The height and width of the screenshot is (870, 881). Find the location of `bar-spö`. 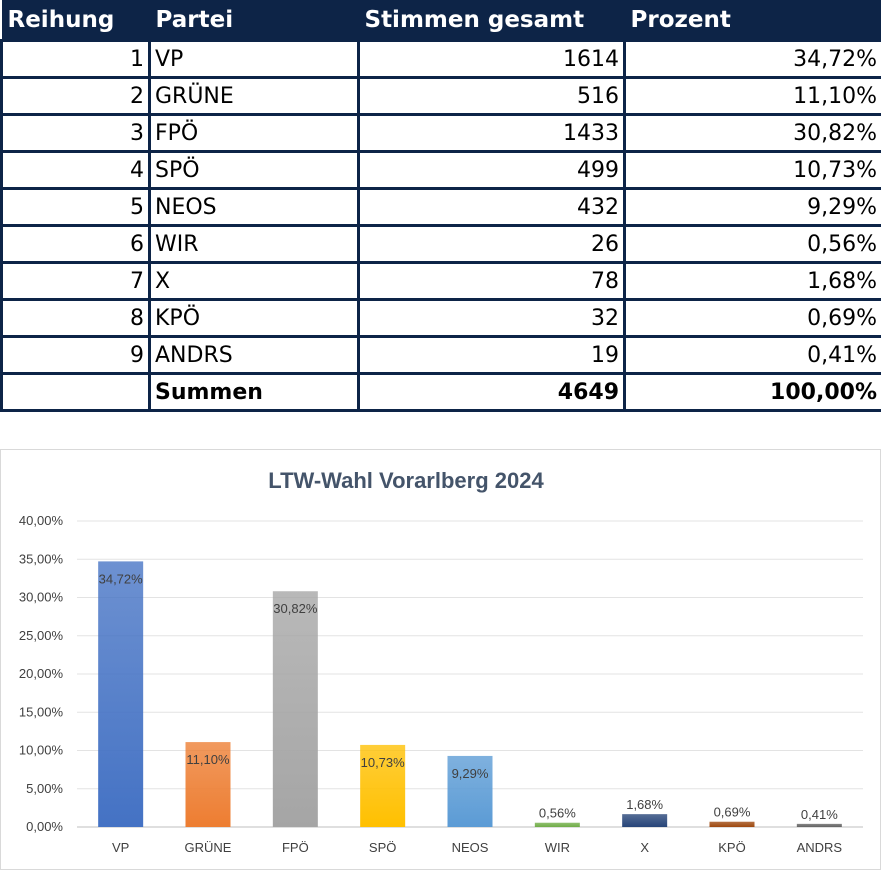

bar-spö is located at coordinates (383, 785).